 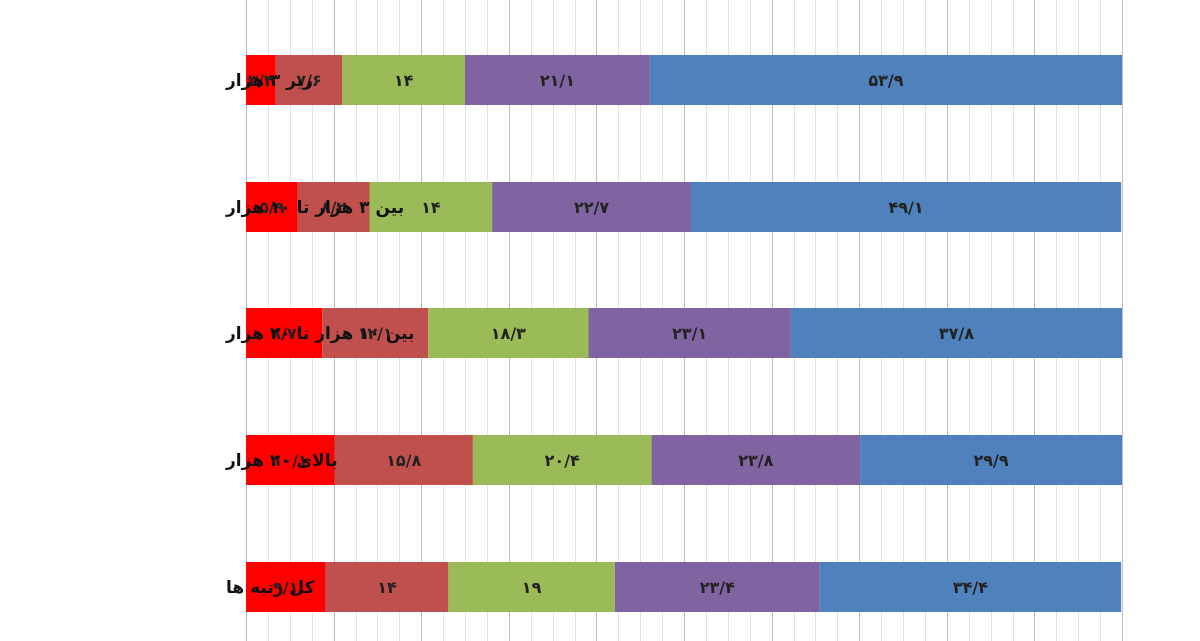 I want to click on data-label: ۲۲/۷, so click(x=591, y=207).